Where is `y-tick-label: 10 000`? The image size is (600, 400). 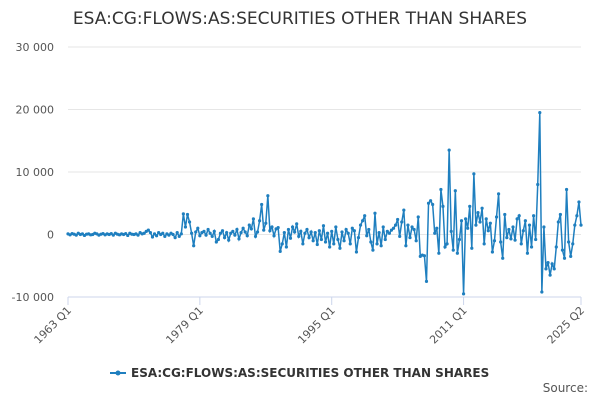
y-tick-label: 10 000 is located at coordinates (35, 172).